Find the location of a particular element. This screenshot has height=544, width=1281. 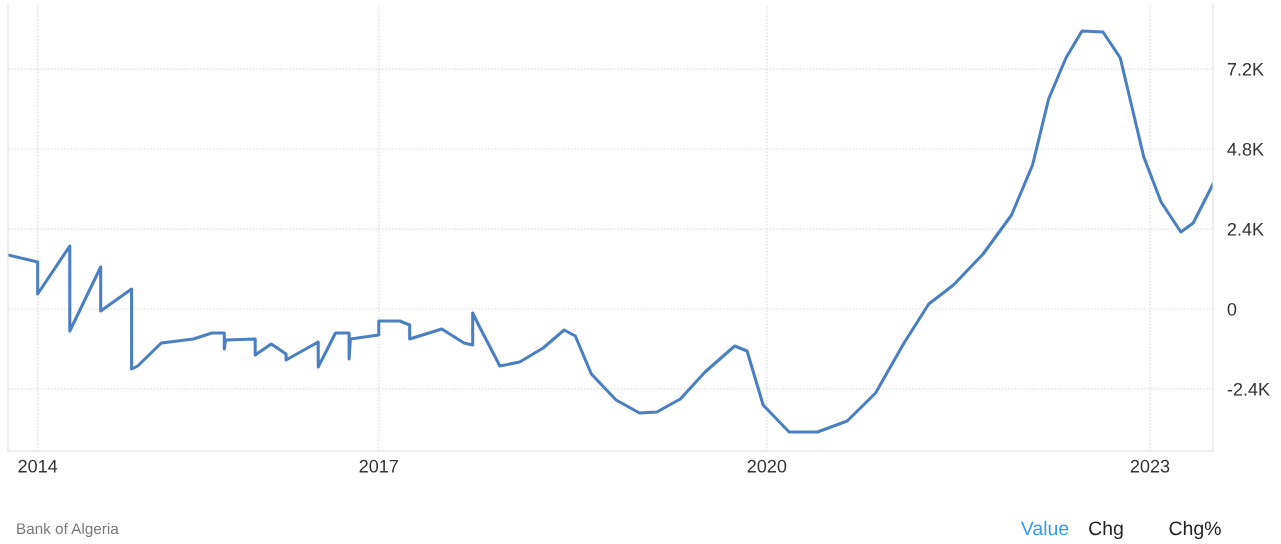

y-tick-label: 0 is located at coordinates (1232, 309).